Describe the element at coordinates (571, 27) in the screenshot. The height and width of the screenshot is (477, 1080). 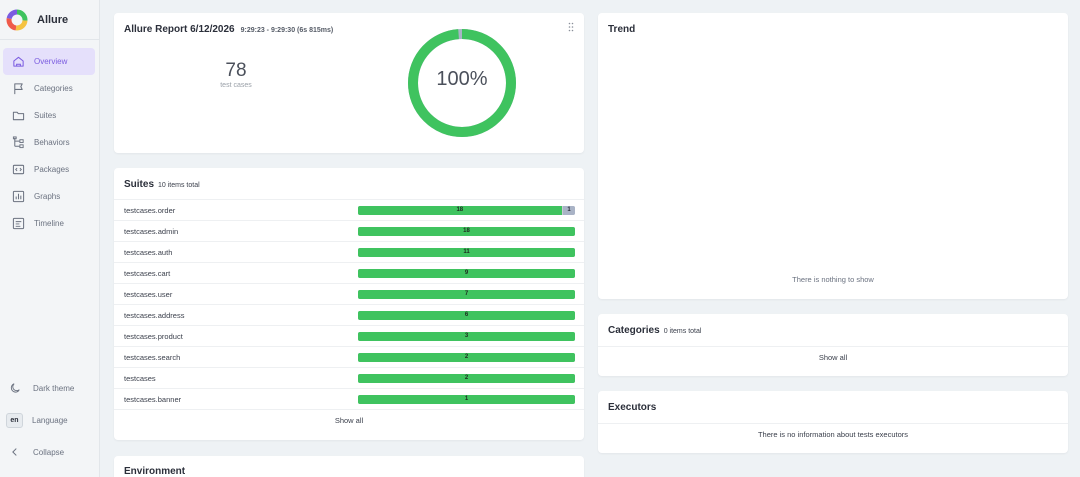
I see `kebab-menu-icon` at that location.